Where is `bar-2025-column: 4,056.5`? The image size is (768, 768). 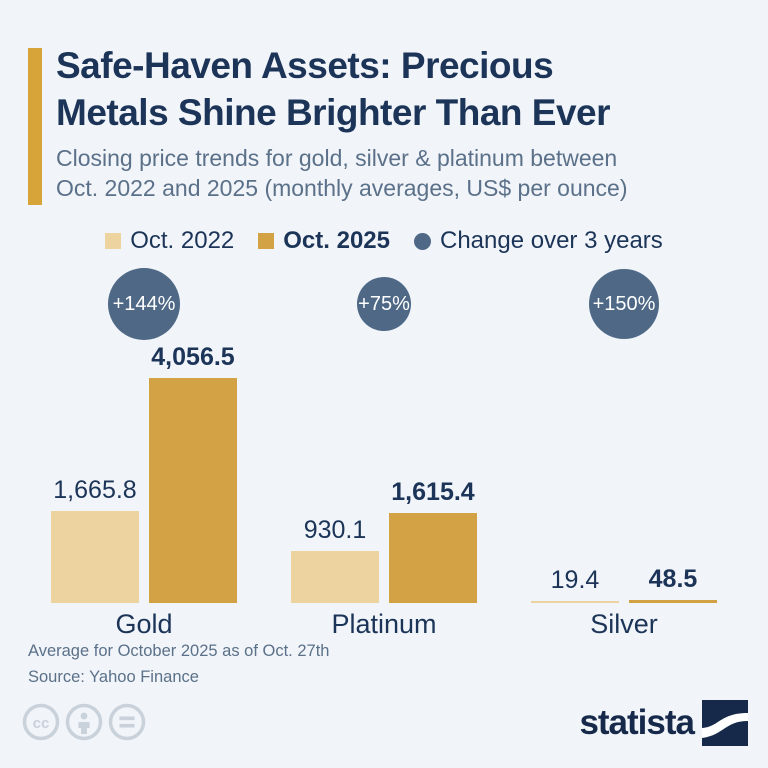
bar-2025-column: 4,056.5 is located at coordinates (193, 473).